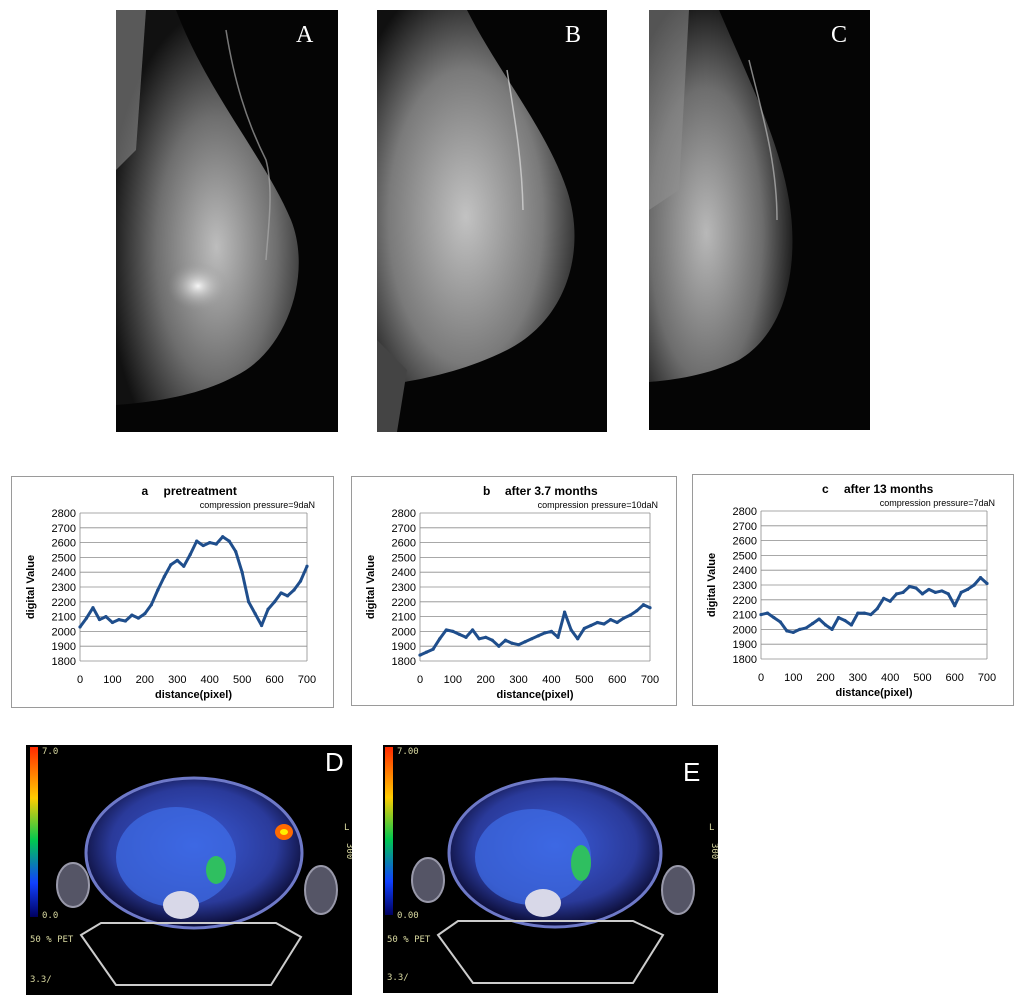 The height and width of the screenshot is (1000, 1024). I want to click on mammogram-a: A, so click(227, 221).